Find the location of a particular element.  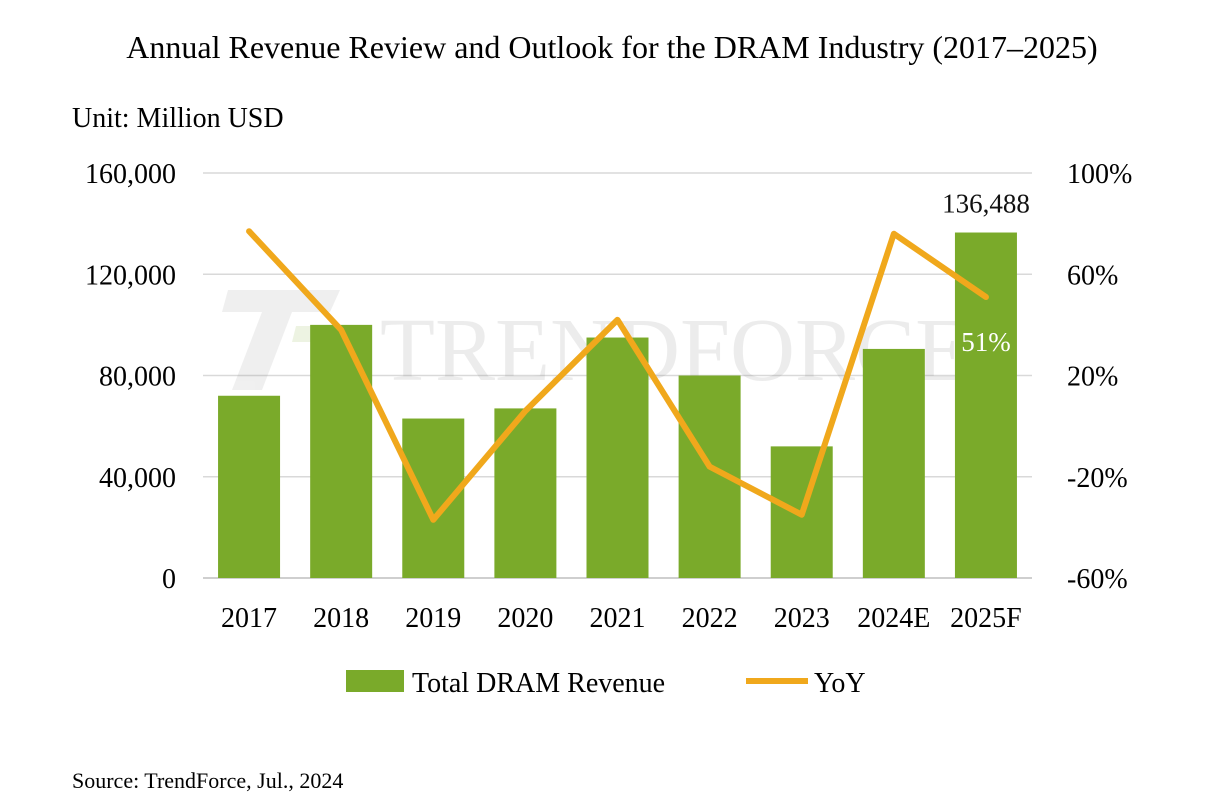

bar-2018 is located at coordinates (341, 451).